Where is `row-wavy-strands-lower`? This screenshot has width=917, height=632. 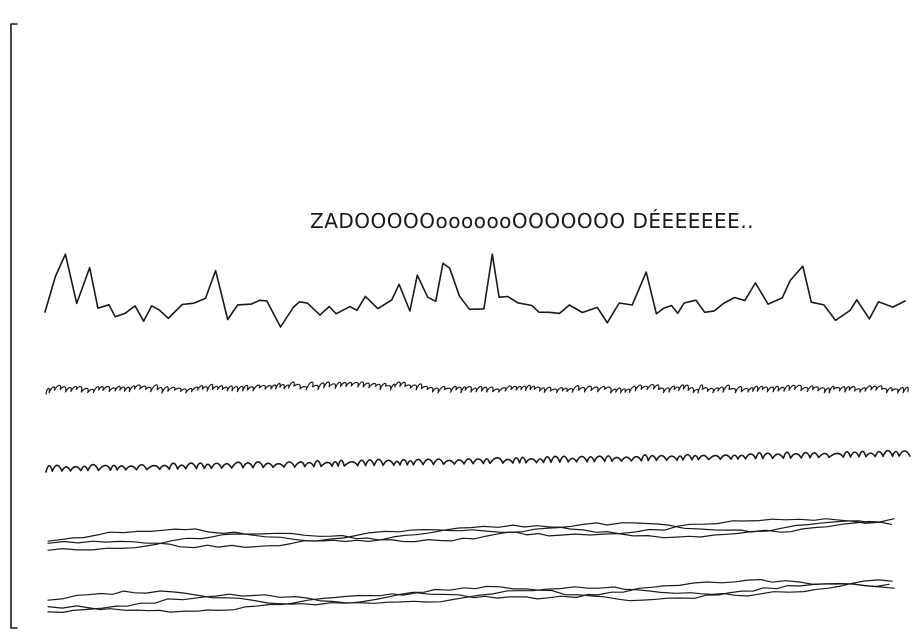 row-wavy-strands-lower is located at coordinates (471, 596).